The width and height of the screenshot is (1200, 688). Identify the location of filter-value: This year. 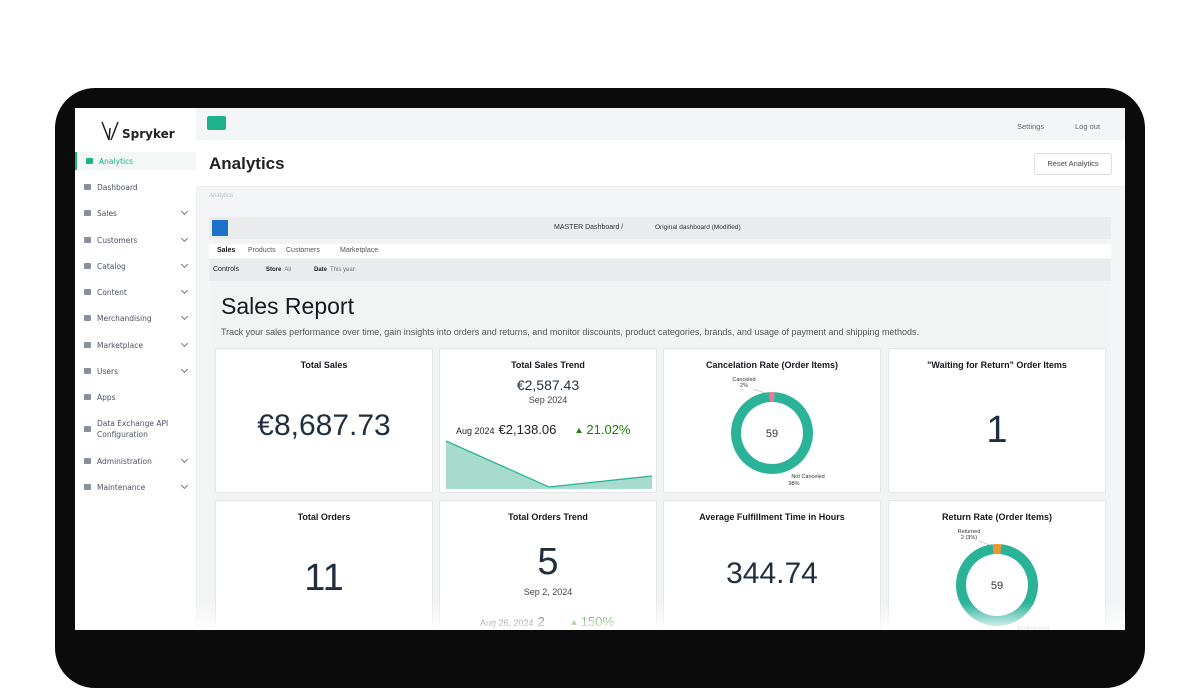
(342, 270).